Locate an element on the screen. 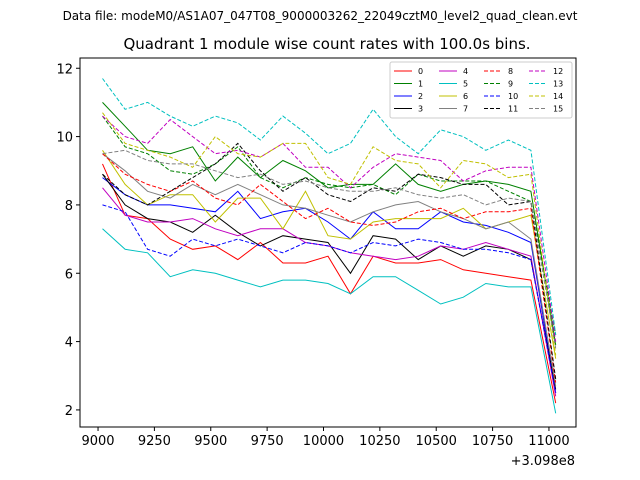 This screenshot has height=480, width=640. legend-label-14: 14 is located at coordinates (558, 96).